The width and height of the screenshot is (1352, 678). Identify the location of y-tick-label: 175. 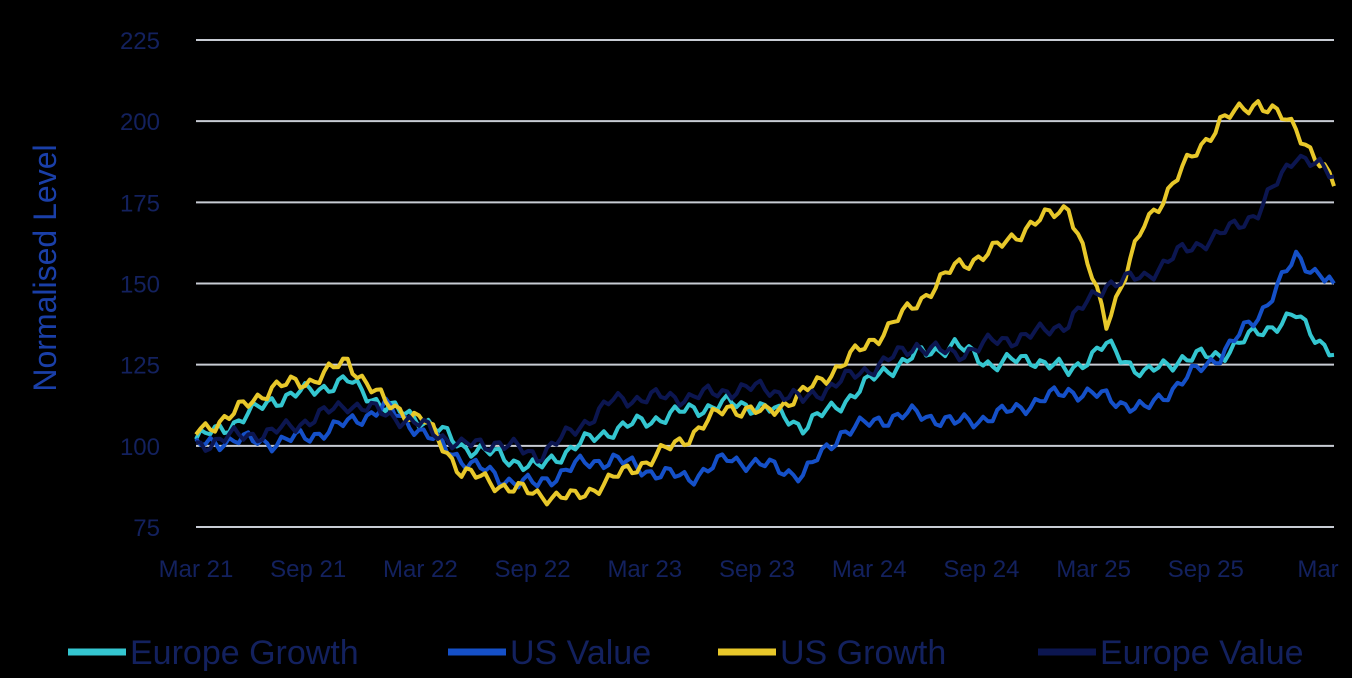
(140, 203).